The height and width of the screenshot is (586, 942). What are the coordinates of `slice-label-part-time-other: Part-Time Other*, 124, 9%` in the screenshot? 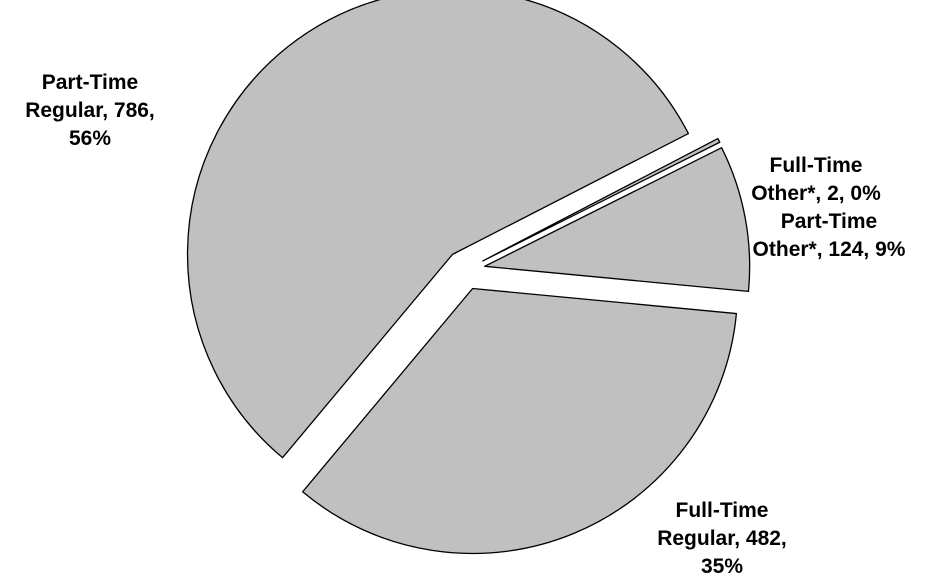 It's located at (829, 235).